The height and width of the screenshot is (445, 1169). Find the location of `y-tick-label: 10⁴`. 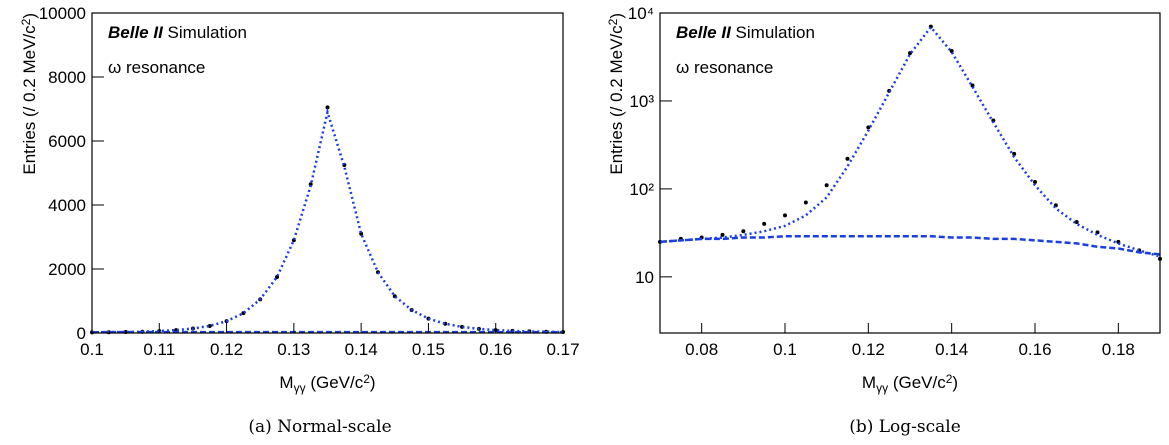

y-tick-label: 10⁴ is located at coordinates (641, 13).